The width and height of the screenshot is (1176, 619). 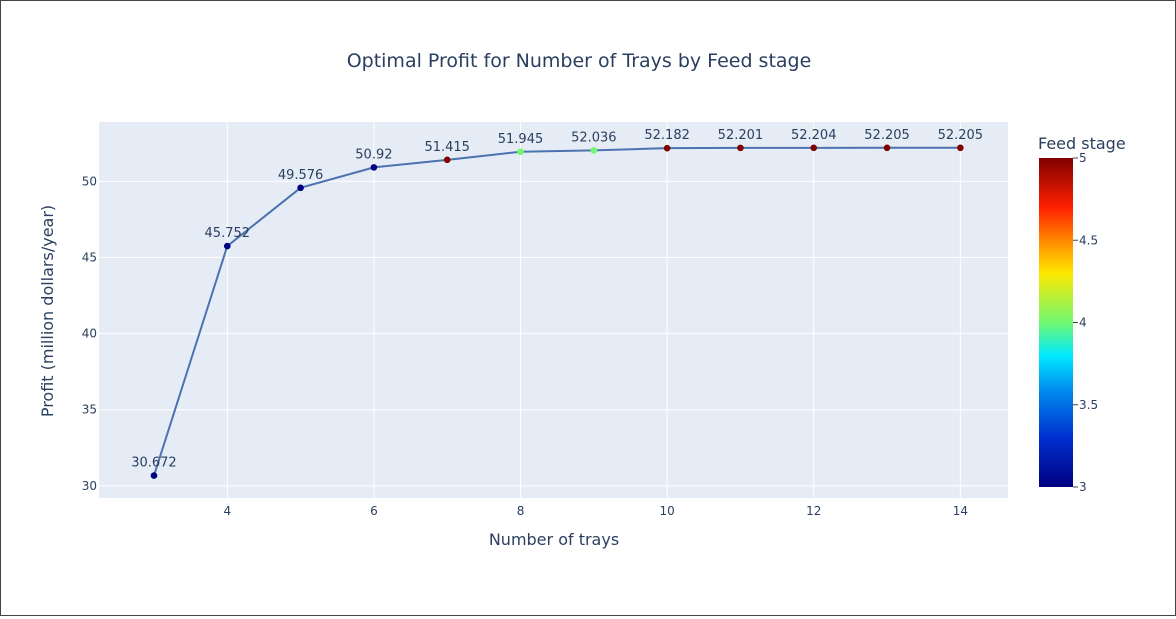 I want to click on colorbar-tick-label: 3.5, so click(x=1088, y=405).